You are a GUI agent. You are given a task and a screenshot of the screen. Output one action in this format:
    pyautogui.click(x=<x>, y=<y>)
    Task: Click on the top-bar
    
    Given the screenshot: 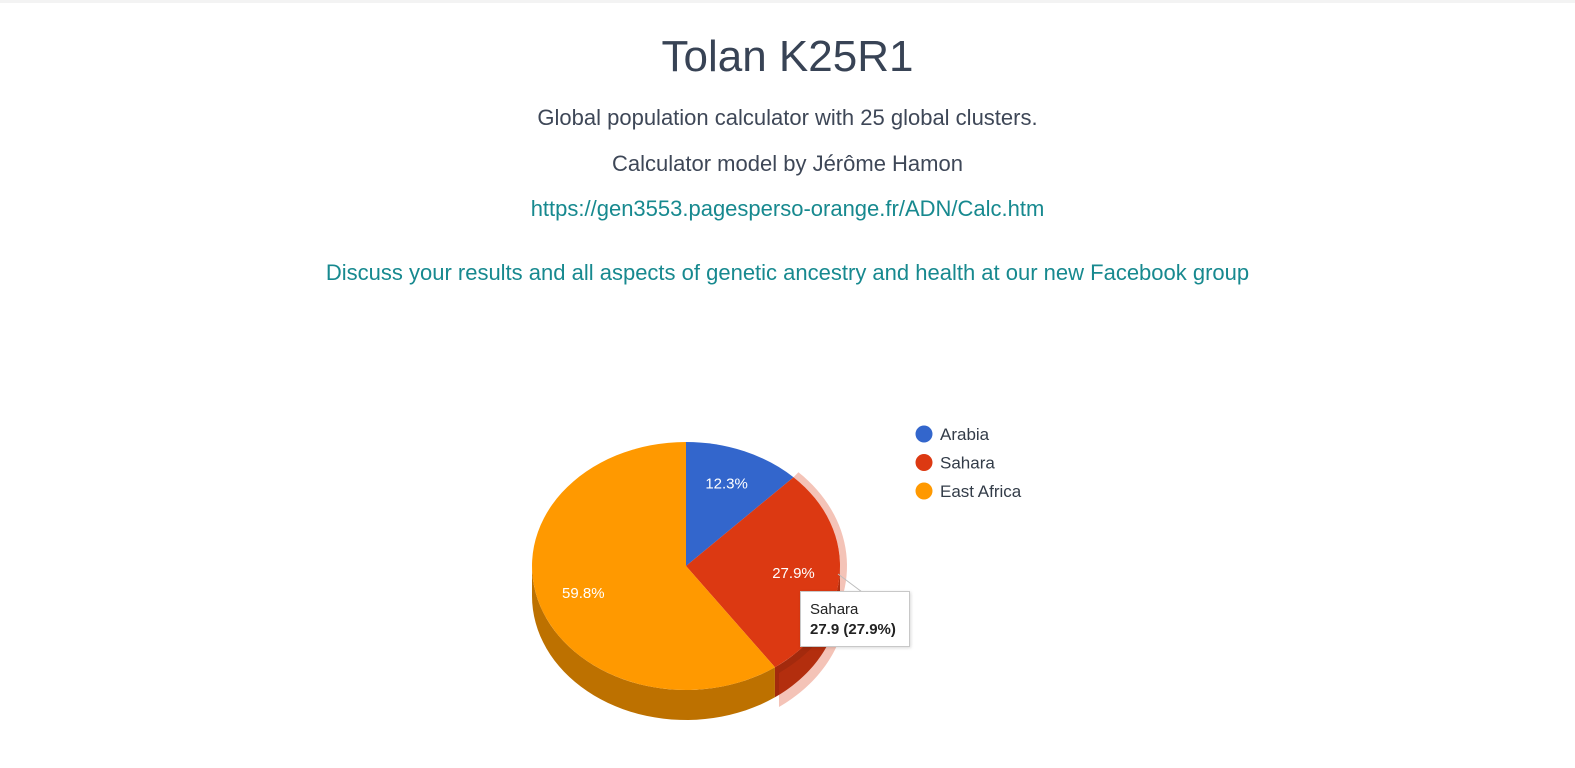 What is the action you would take?
    pyautogui.click(x=787, y=1)
    